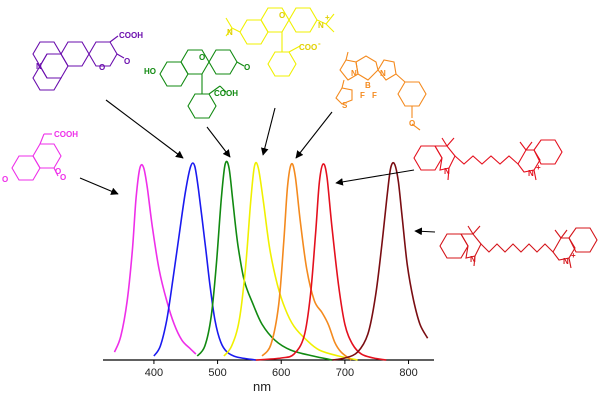  I want to click on x-tick-label: 800, so click(408, 373).